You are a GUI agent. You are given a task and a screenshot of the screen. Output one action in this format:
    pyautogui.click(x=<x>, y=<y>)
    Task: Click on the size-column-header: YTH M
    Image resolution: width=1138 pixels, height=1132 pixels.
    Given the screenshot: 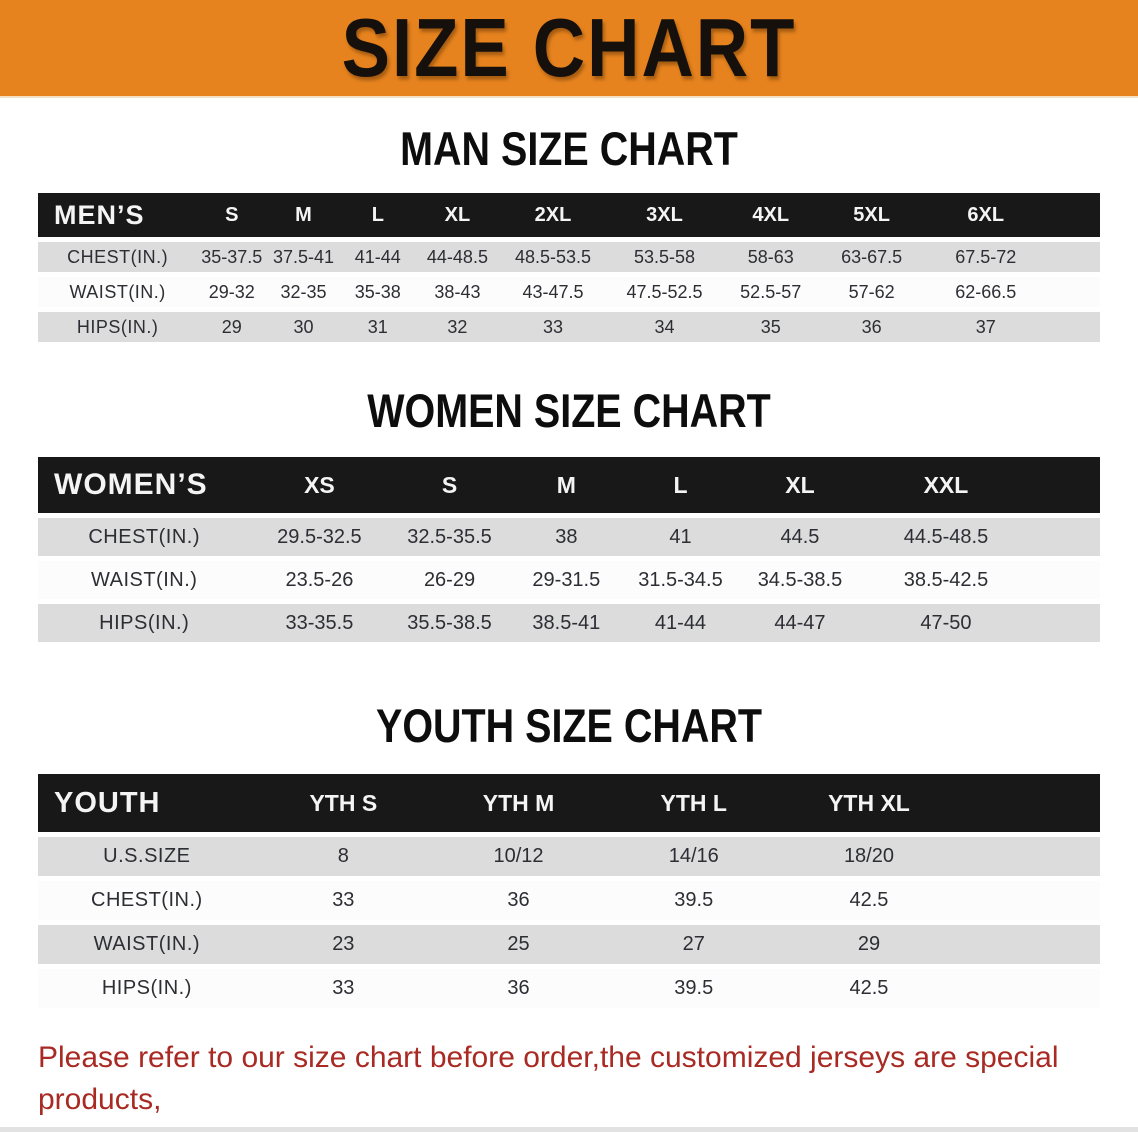 What is the action you would take?
    pyautogui.click(x=518, y=803)
    